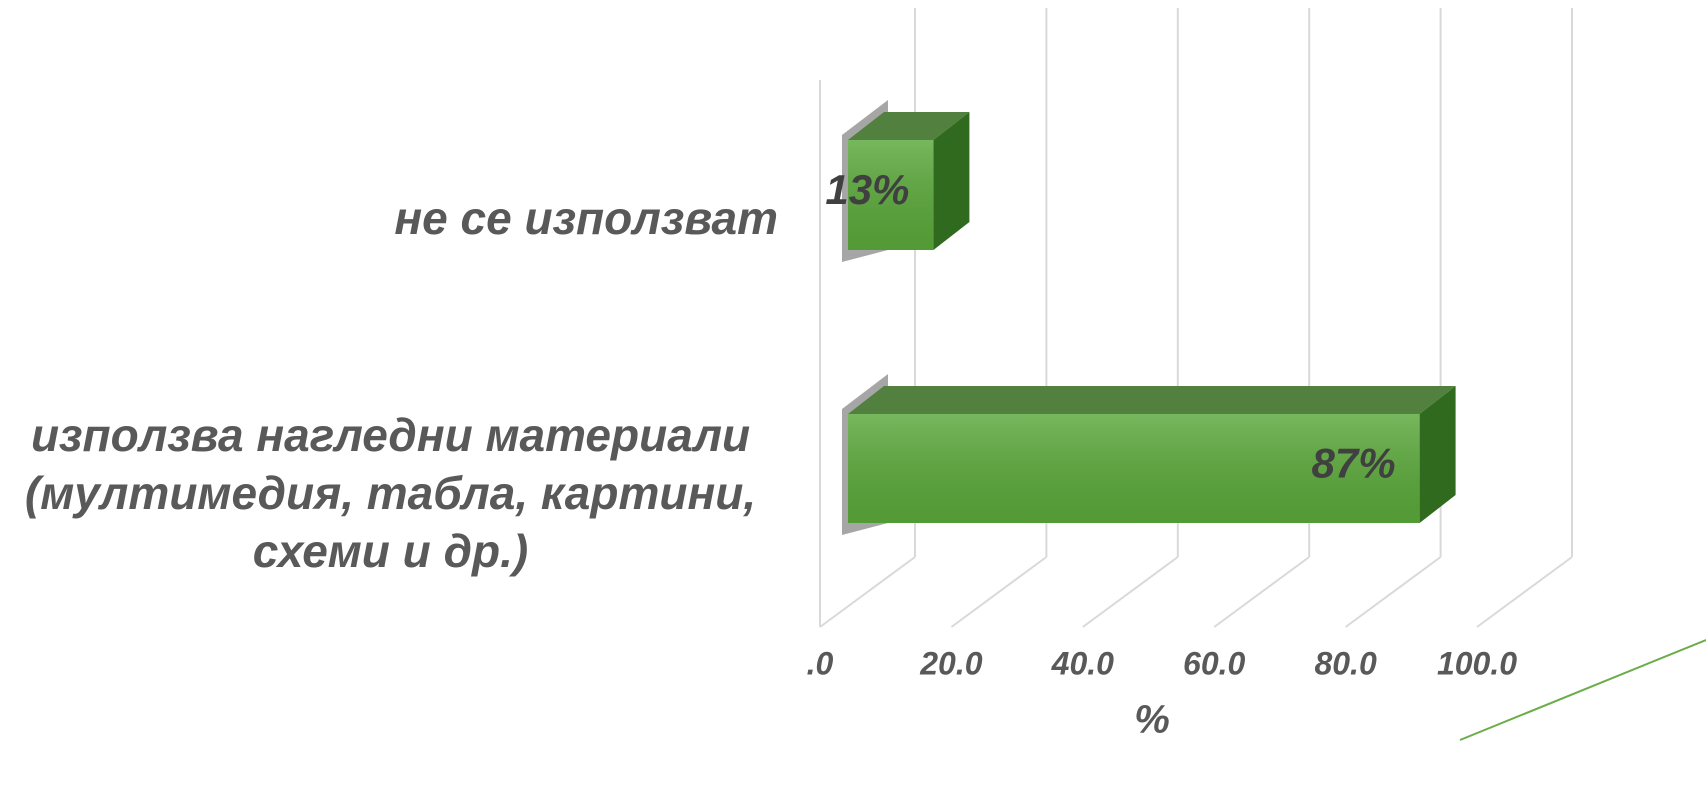  Describe the element at coordinates (1354, 463) in the screenshot. I see `value-label: 87%` at that location.